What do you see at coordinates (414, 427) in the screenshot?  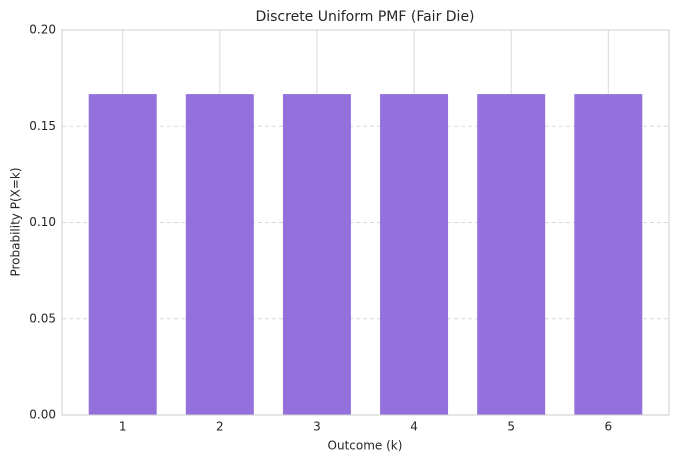 I see `x-tick-label: 4` at bounding box center [414, 427].